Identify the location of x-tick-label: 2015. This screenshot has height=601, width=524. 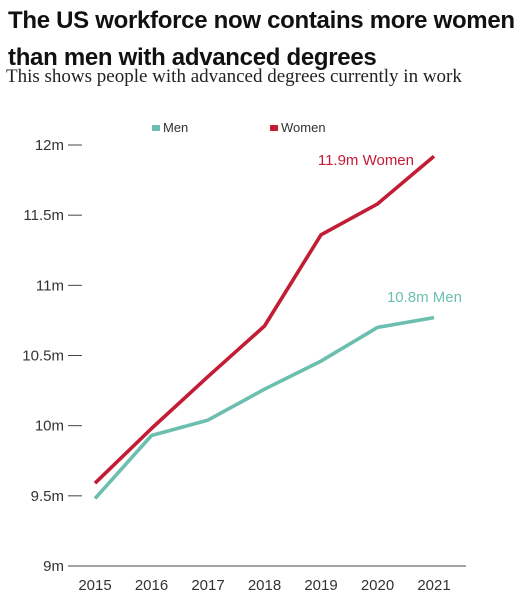
(94, 585).